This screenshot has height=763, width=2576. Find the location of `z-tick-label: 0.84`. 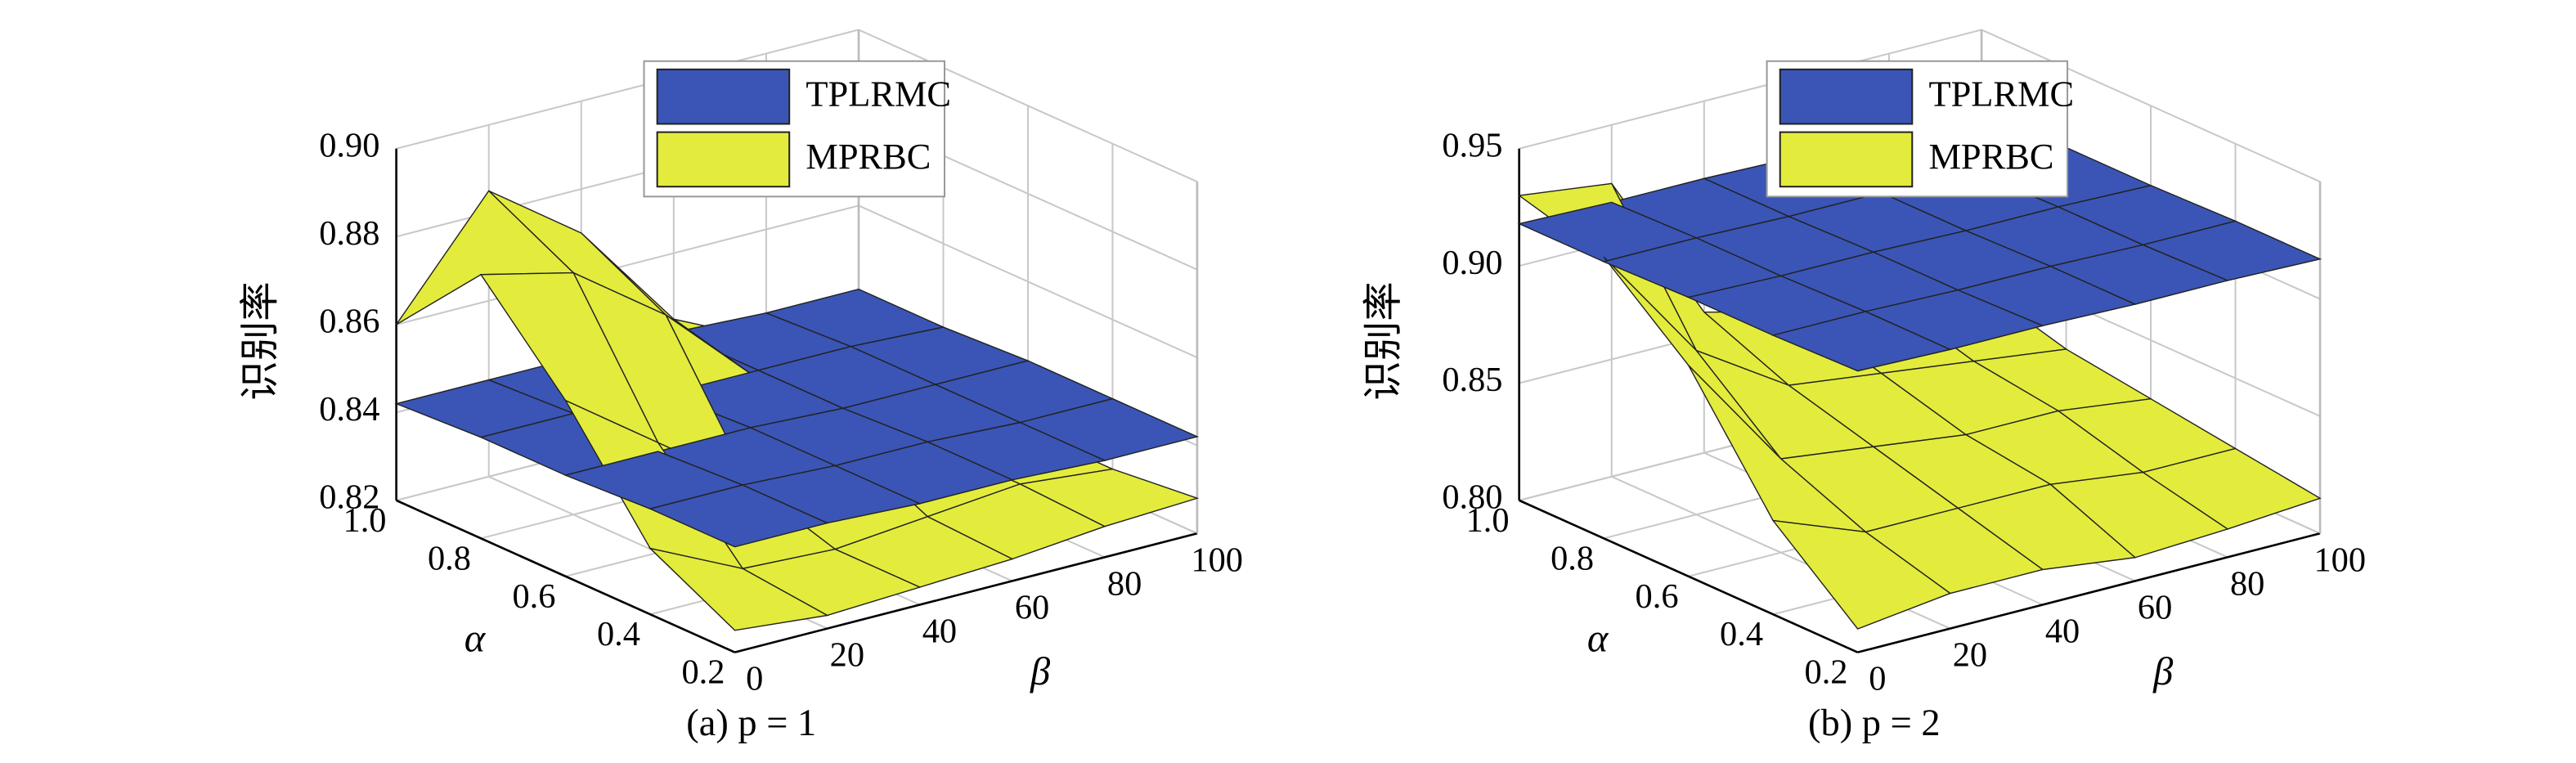

z-tick-label: 0.84 is located at coordinates (349, 409).